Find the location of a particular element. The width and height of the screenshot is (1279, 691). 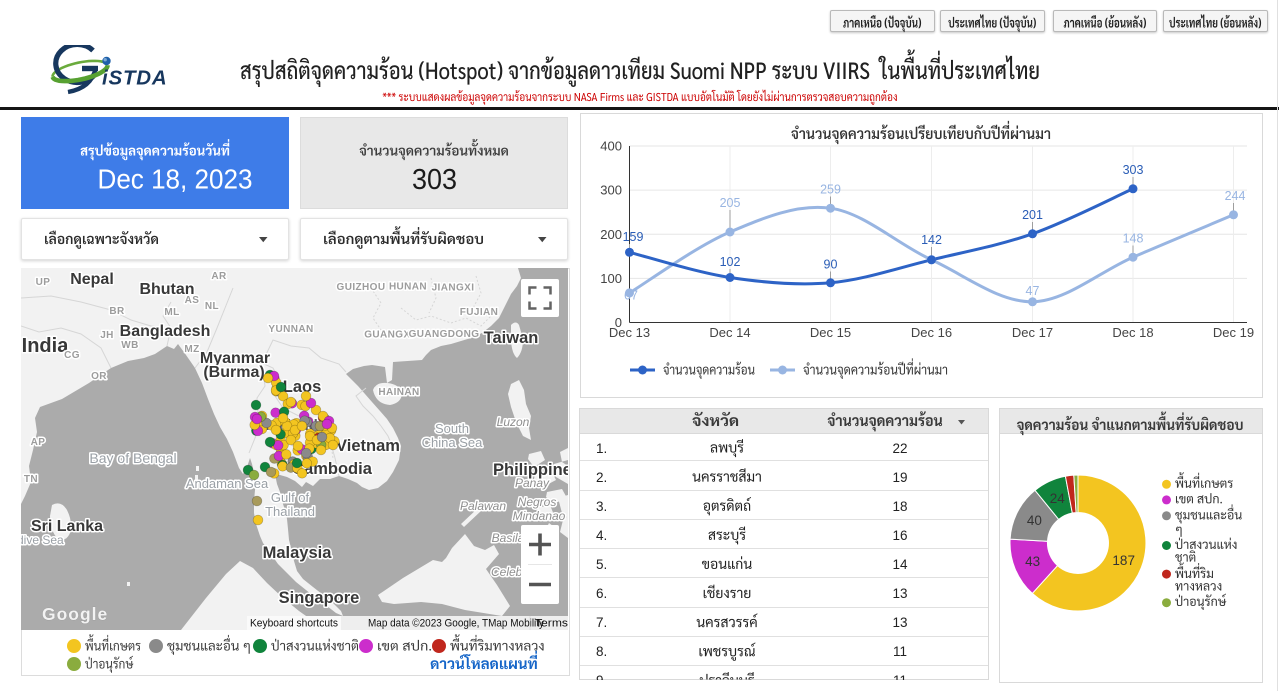

svg-text: Gulf of is located at coordinates (290, 497).